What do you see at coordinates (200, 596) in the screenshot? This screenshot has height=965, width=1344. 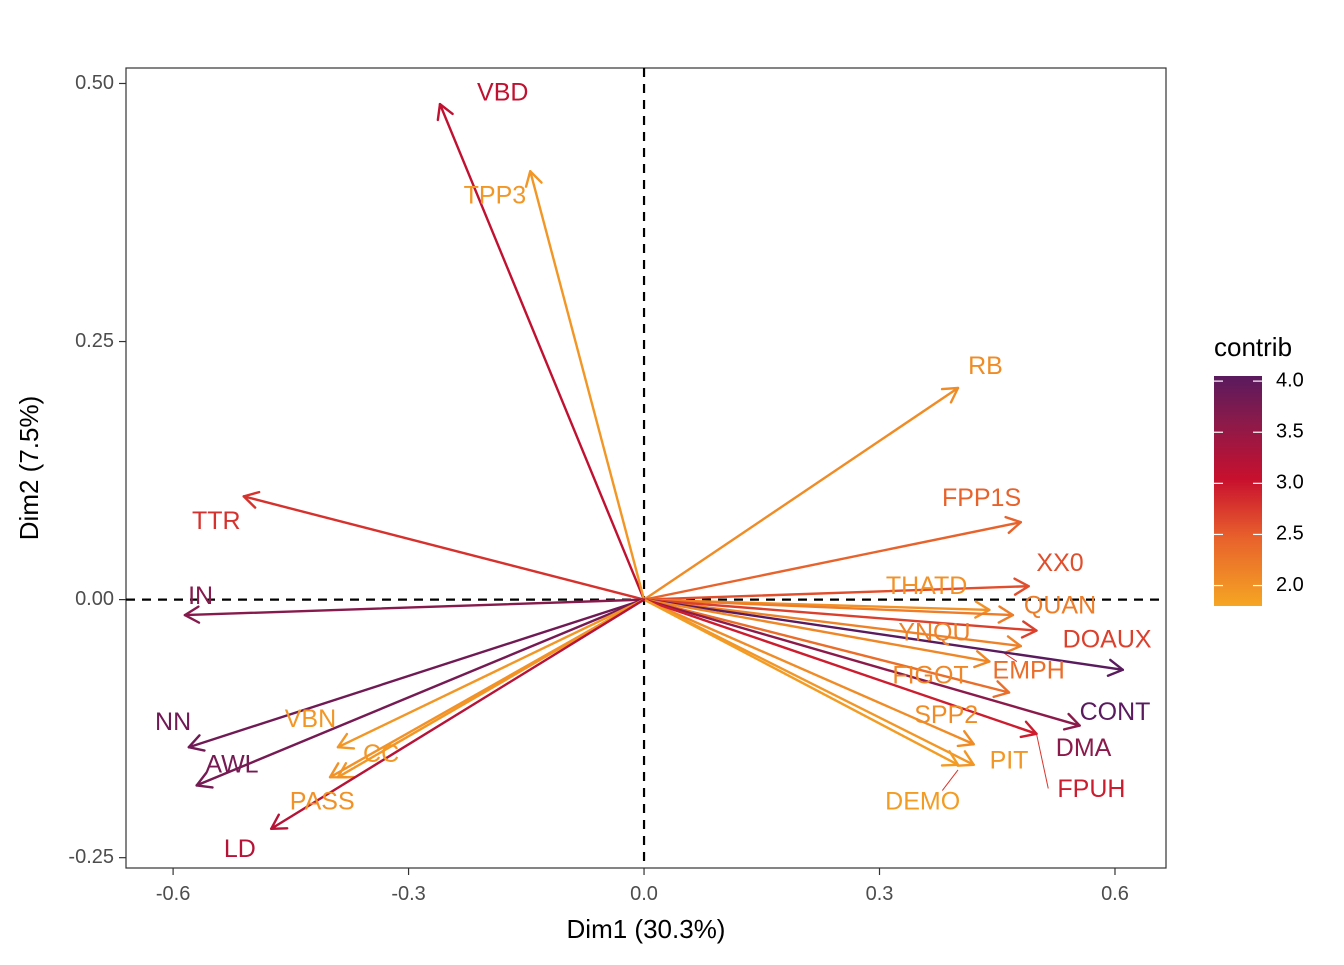 I see `label-in: IN` at bounding box center [200, 596].